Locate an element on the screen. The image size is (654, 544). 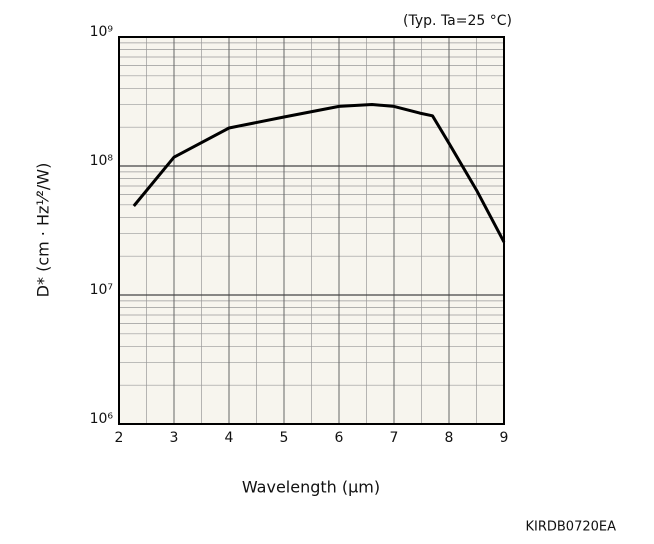
y-tick-label: 10⁸ is located at coordinates (102, 161).